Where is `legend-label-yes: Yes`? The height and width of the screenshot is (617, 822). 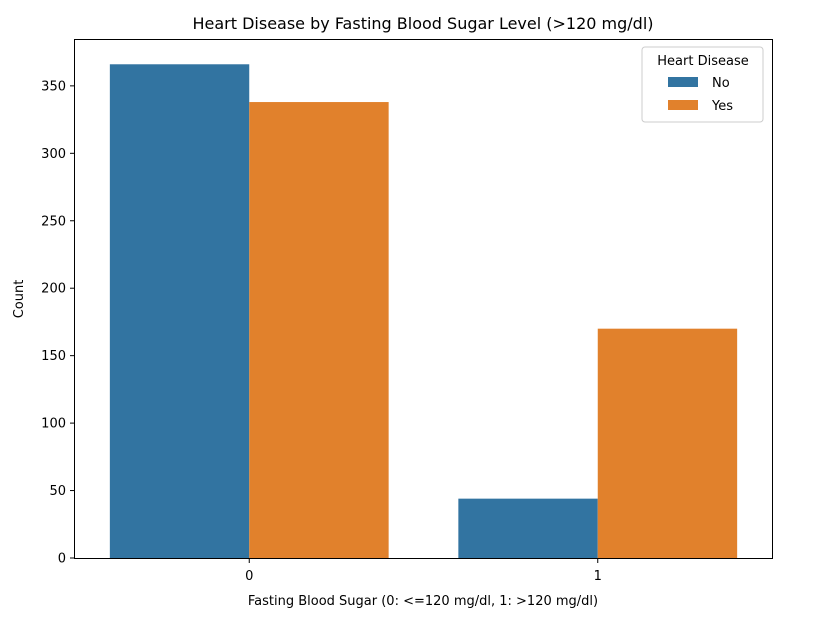
legend-label-yes: Yes is located at coordinates (722, 106).